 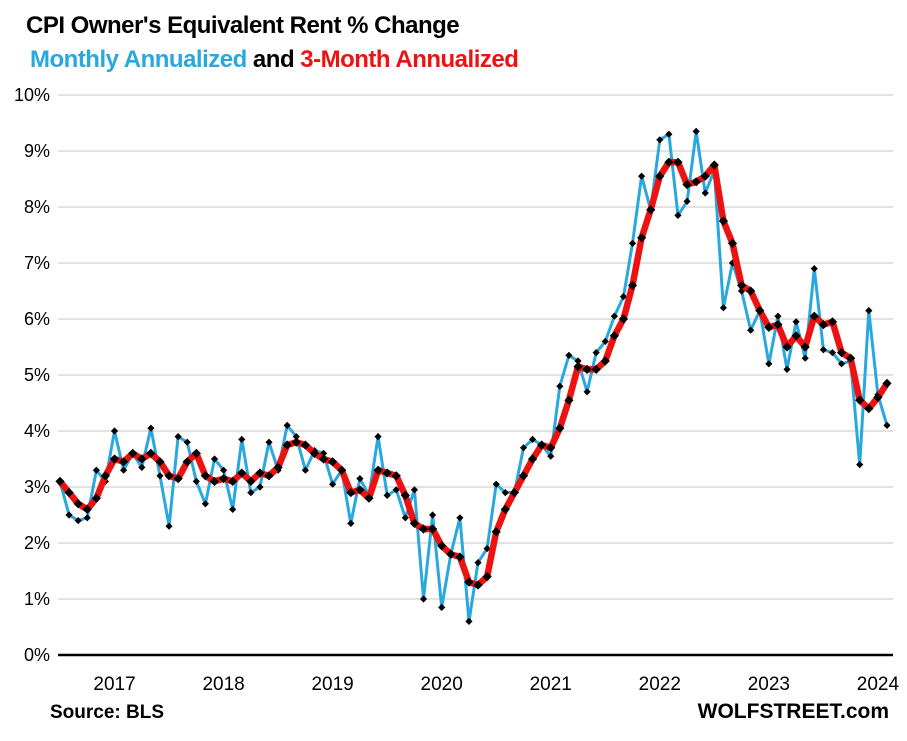 What do you see at coordinates (138, 59) in the screenshot?
I see `legend-monthly-annualized: Monthly Annualized` at bounding box center [138, 59].